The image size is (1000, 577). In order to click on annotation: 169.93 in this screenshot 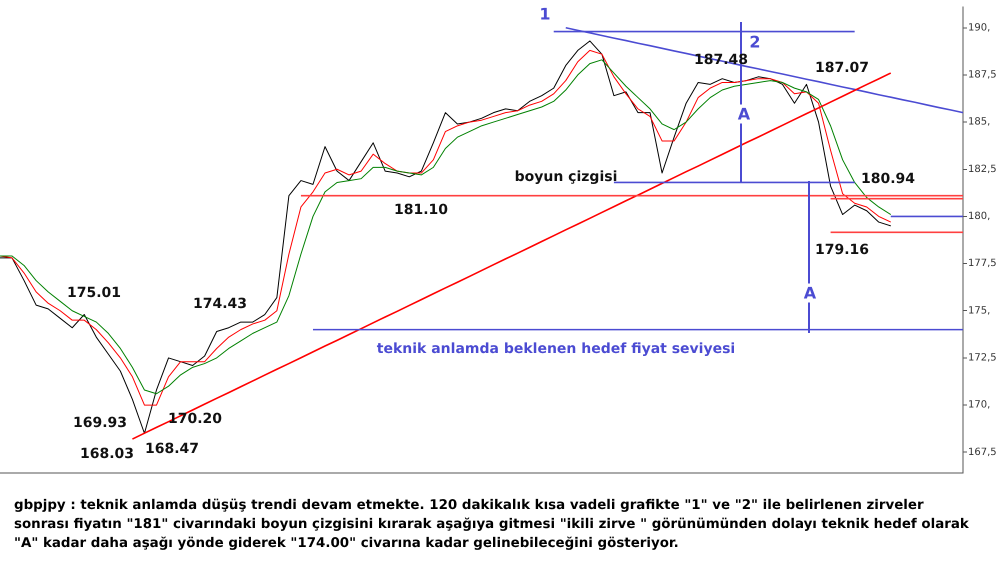, I will do `click(100, 423)`.